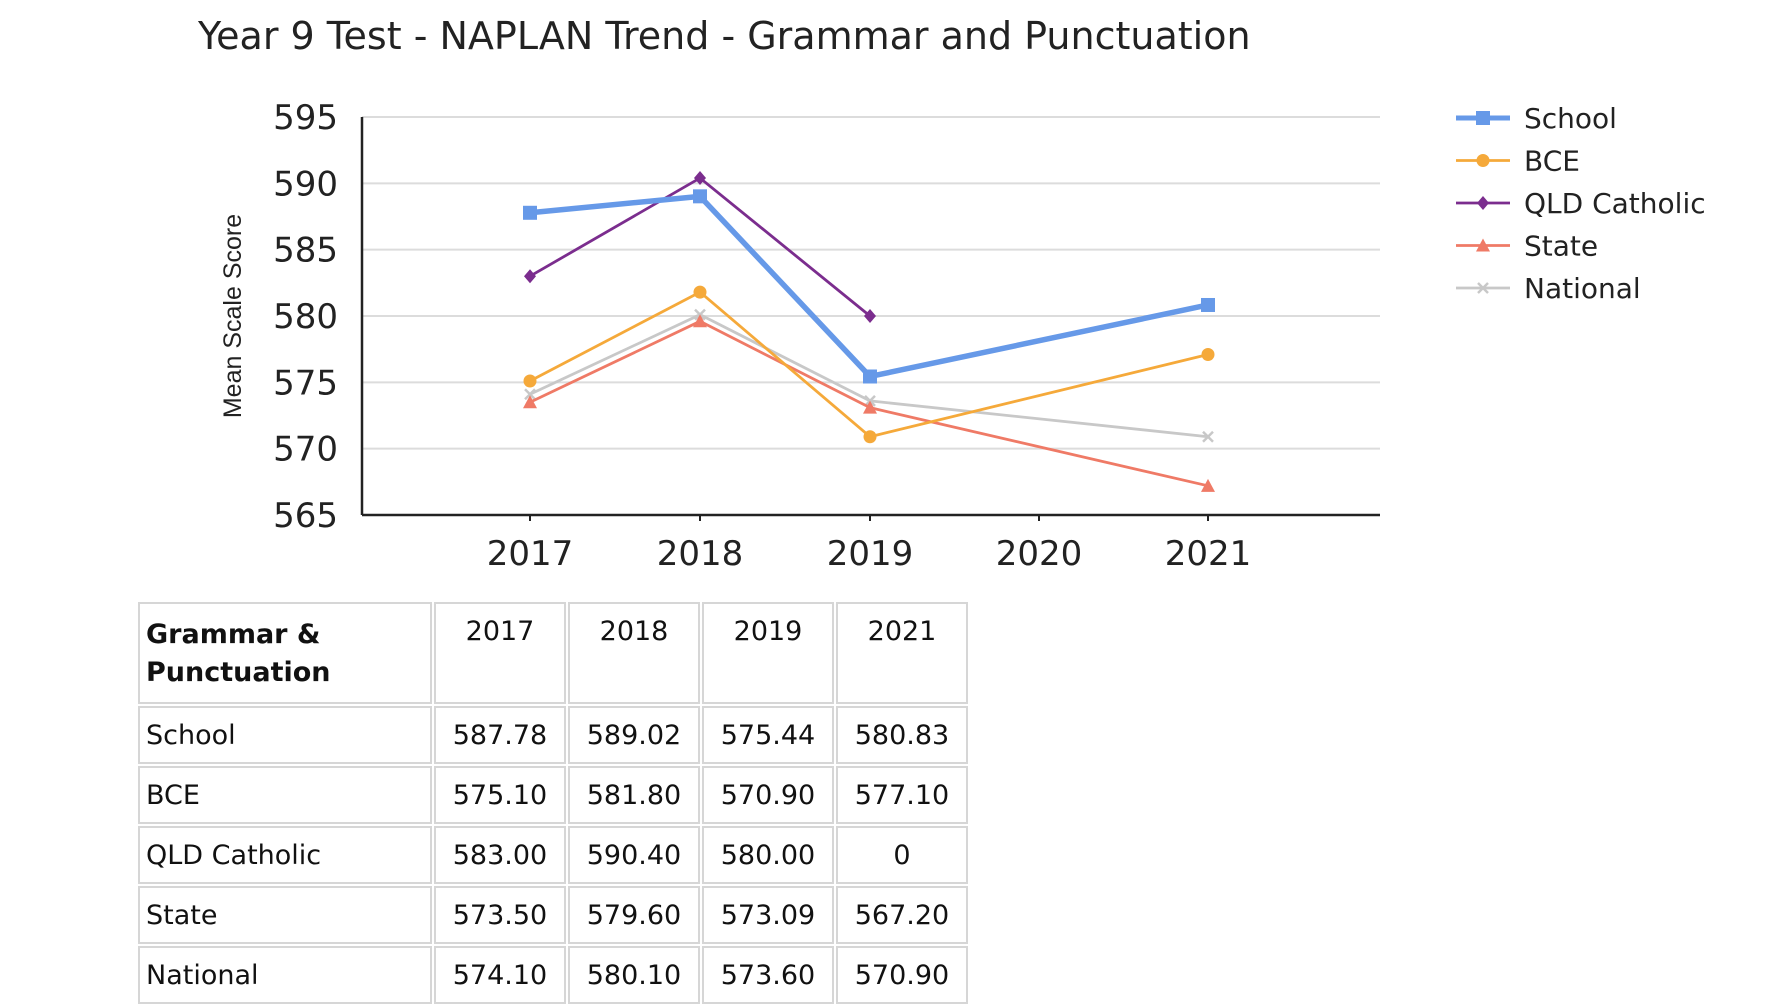  What do you see at coordinates (1208, 554) in the screenshot?
I see `x-tick-label: 2021` at bounding box center [1208, 554].